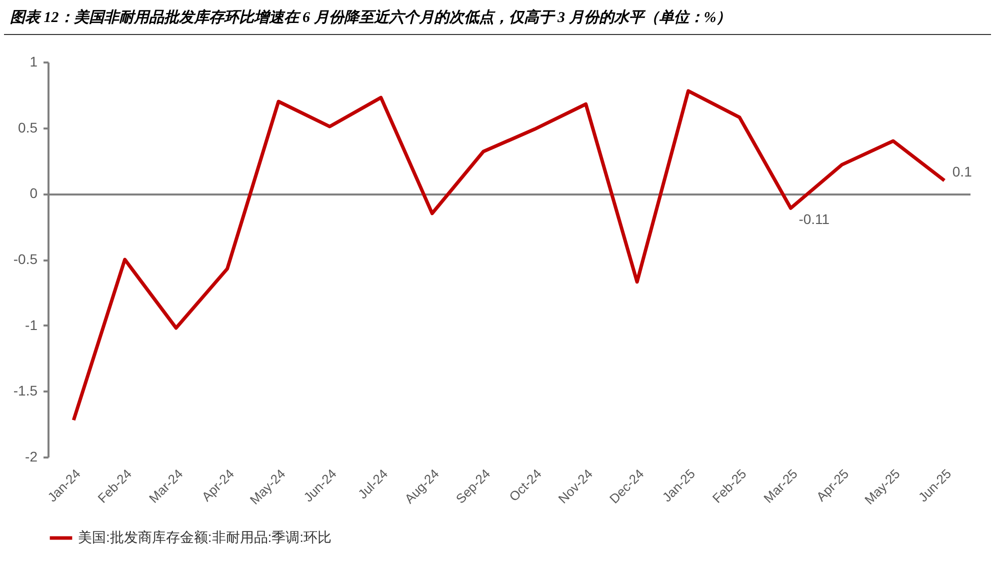 This screenshot has width=995, height=565. I want to click on data-label: -0.11, so click(814, 219).